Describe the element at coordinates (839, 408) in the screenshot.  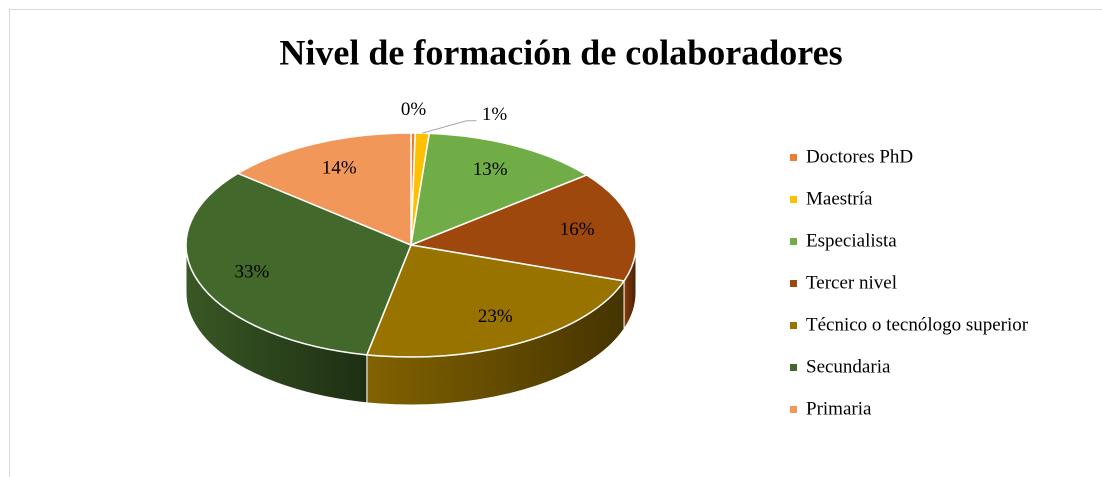
I see `legend-label: Primaria` at that location.